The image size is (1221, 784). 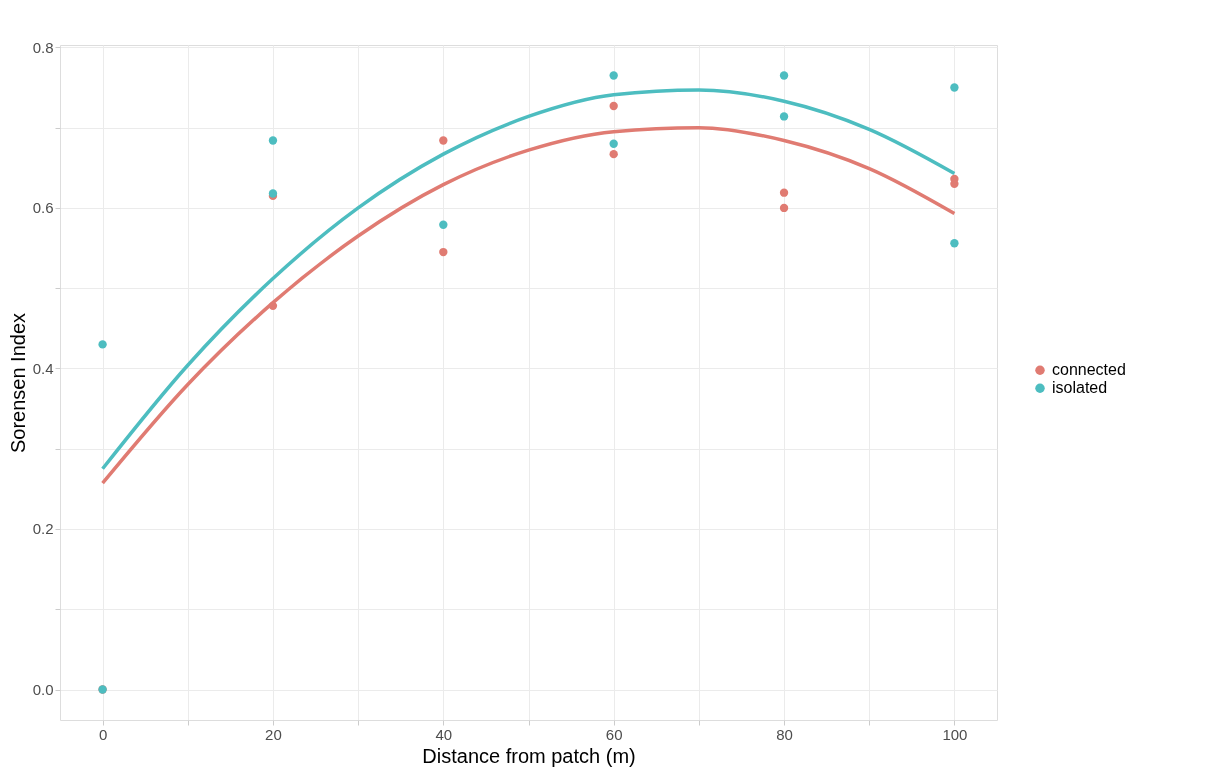 What do you see at coordinates (529, 755) in the screenshot?
I see `x-axis-title: Distance from patch (m)` at bounding box center [529, 755].